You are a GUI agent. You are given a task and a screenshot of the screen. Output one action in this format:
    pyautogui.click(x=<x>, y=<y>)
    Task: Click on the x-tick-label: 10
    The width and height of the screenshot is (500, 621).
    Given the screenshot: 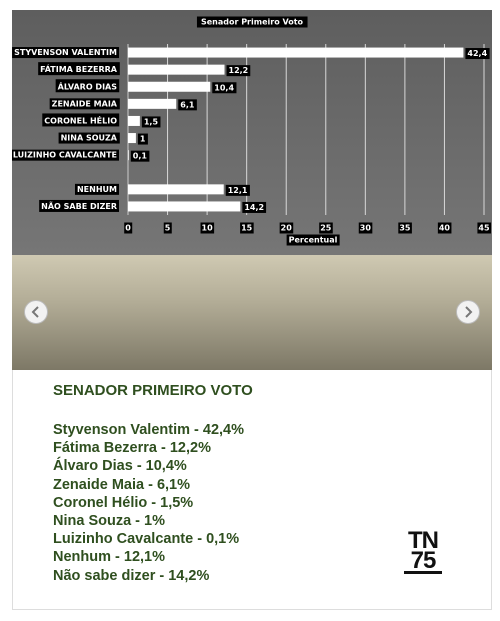 What is the action you would take?
    pyautogui.click(x=208, y=228)
    